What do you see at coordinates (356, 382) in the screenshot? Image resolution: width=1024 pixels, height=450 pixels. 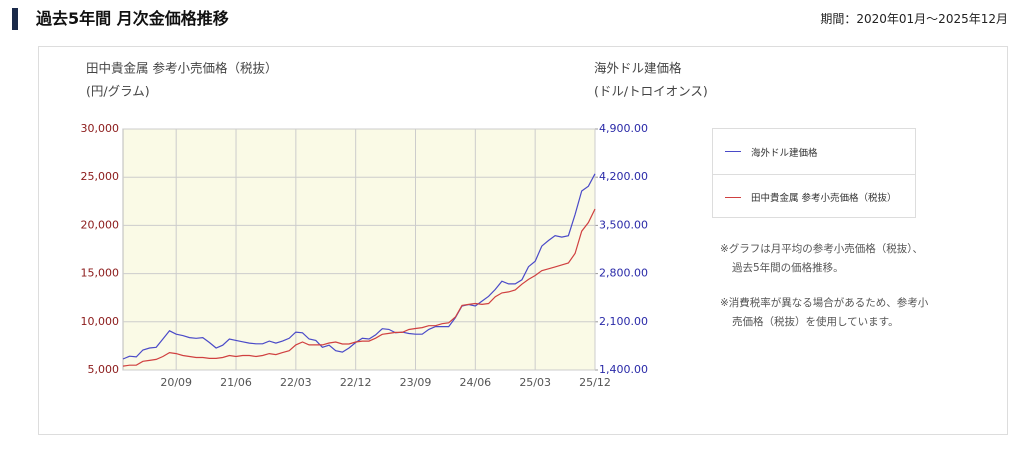 I see `x-tick-label: 22/12` at bounding box center [356, 382].